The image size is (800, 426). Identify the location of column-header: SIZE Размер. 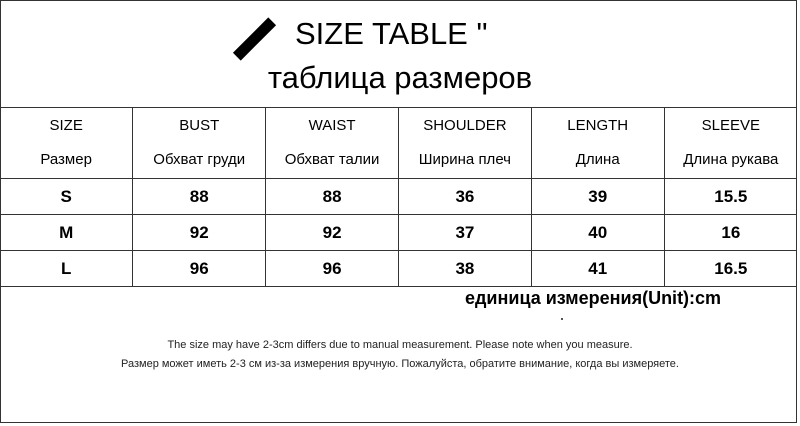
(67, 143).